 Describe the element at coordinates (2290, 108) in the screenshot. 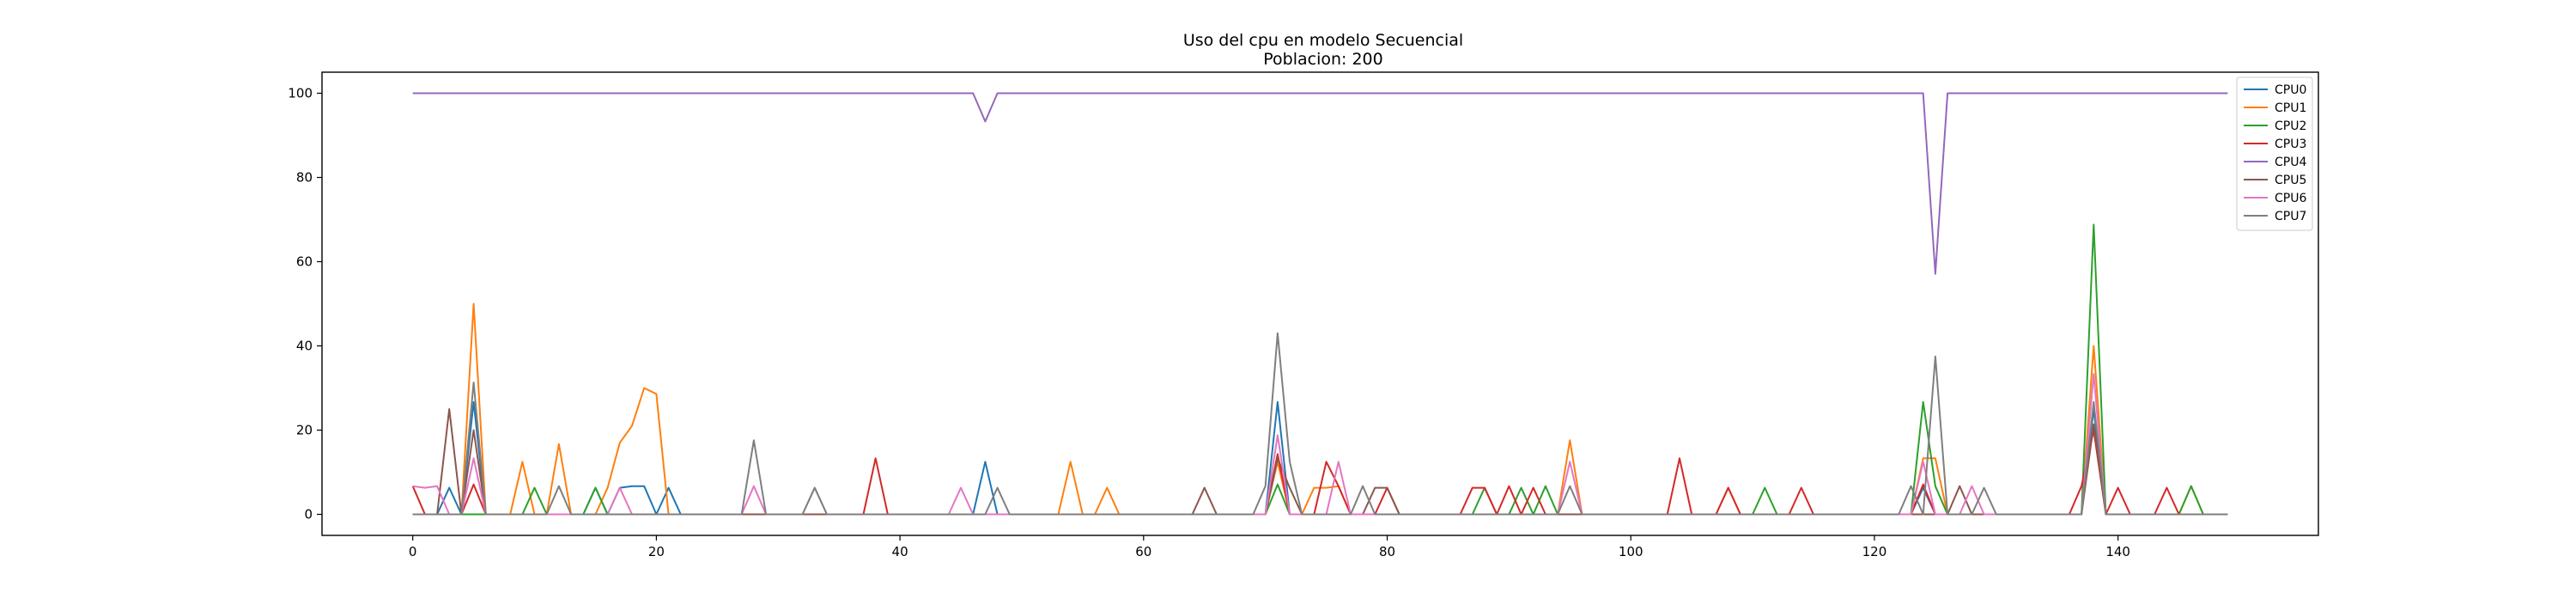

I see `legend-label-cpu1: CPU1` at that location.